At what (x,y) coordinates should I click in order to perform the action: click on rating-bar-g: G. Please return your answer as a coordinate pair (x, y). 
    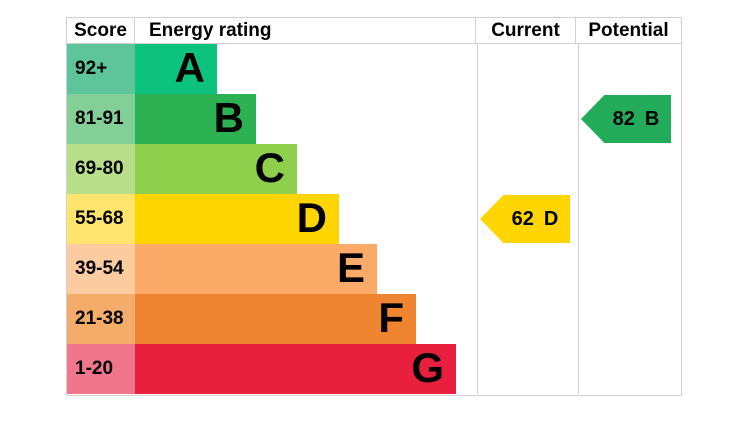
    Looking at the image, I should click on (295, 369).